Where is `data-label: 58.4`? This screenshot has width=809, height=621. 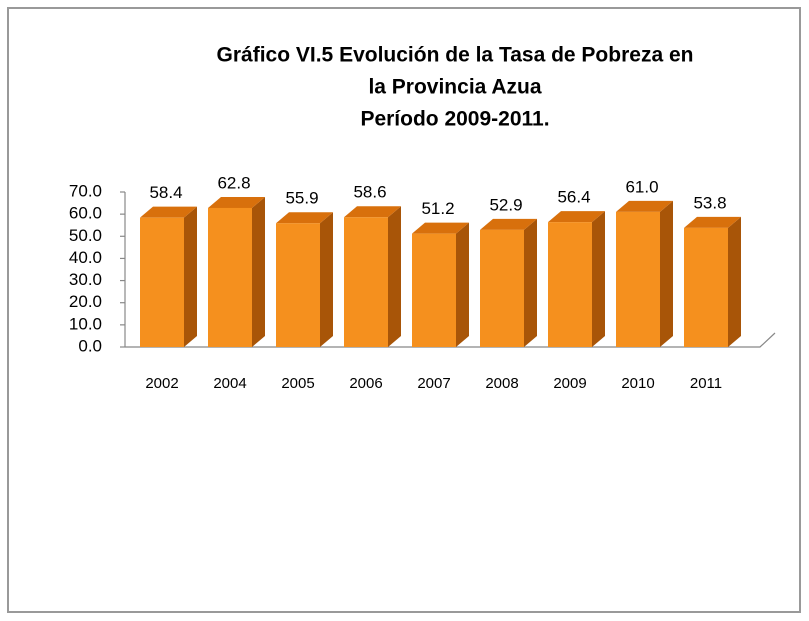
data-label: 58.4 is located at coordinates (165, 192).